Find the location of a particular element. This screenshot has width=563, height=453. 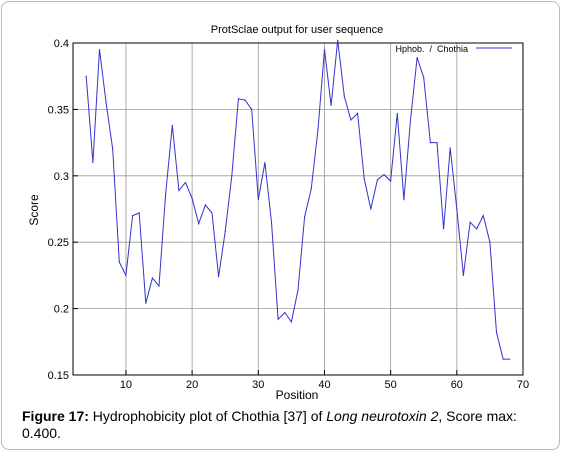

caption-label: Figure 17: is located at coordinates (55, 416).